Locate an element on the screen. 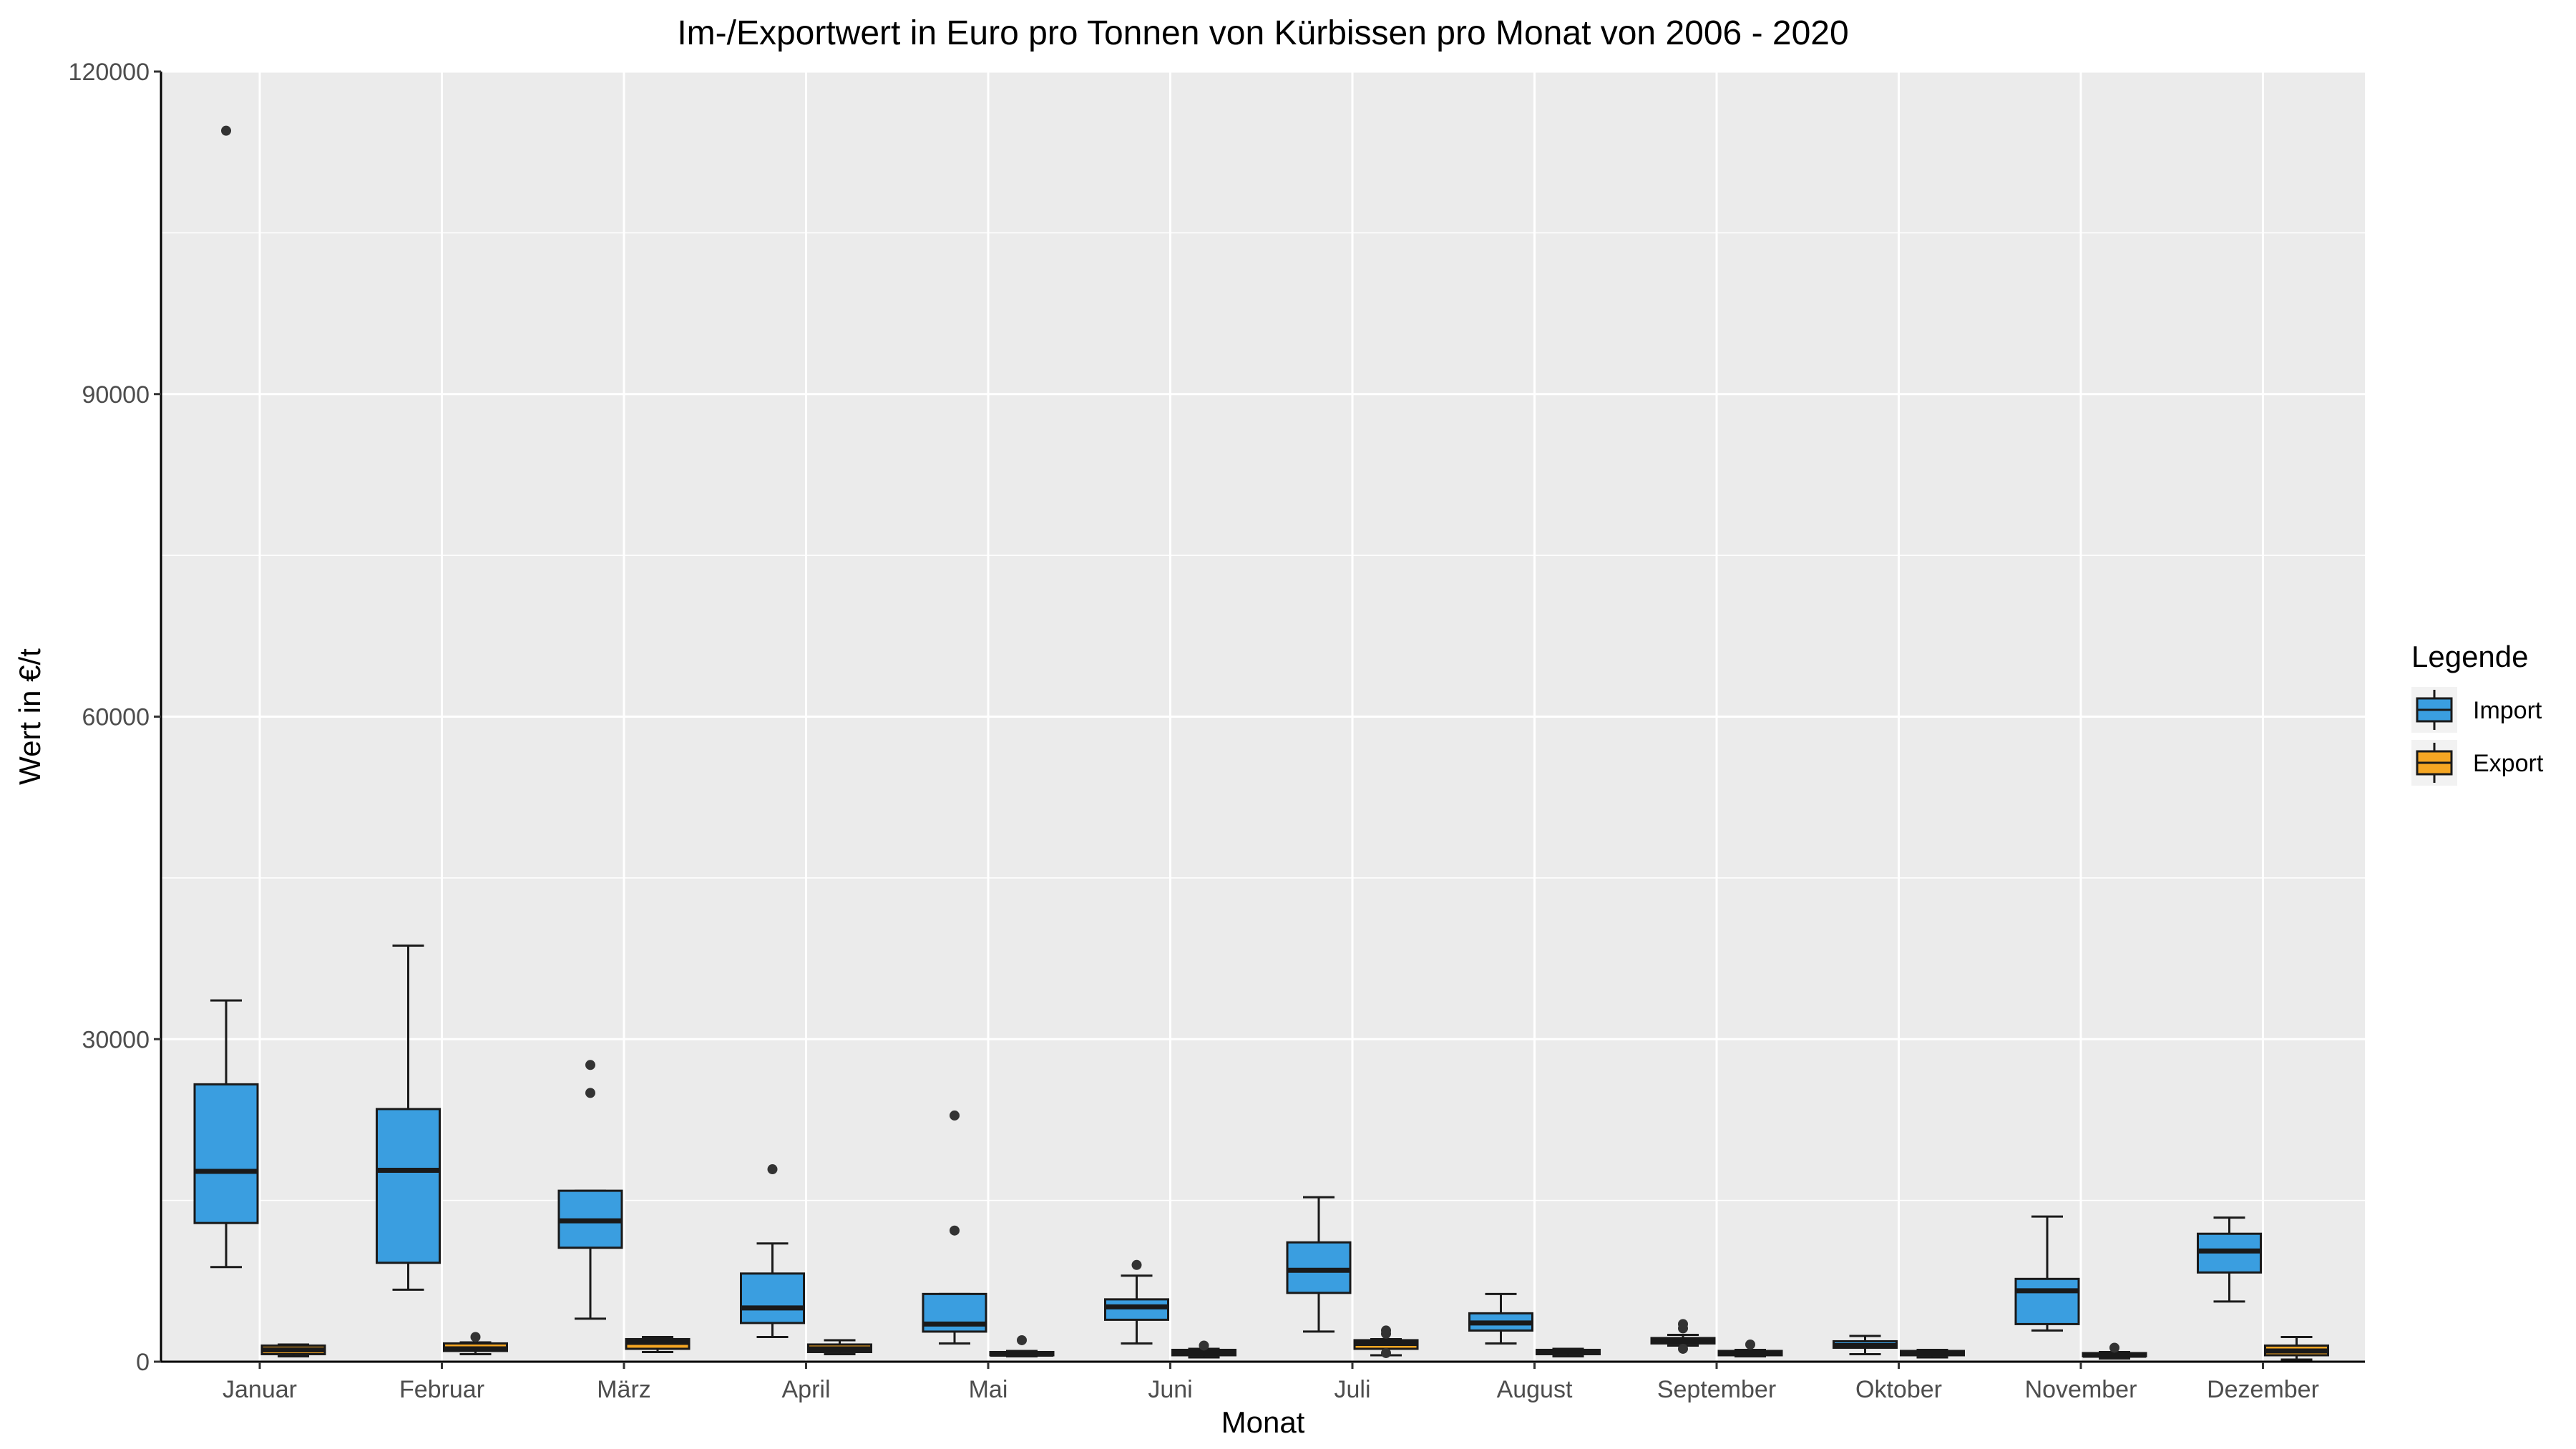 Image resolution: width=2576 pixels, height=1449 pixels. box-export-april is located at coordinates (839, 1347).